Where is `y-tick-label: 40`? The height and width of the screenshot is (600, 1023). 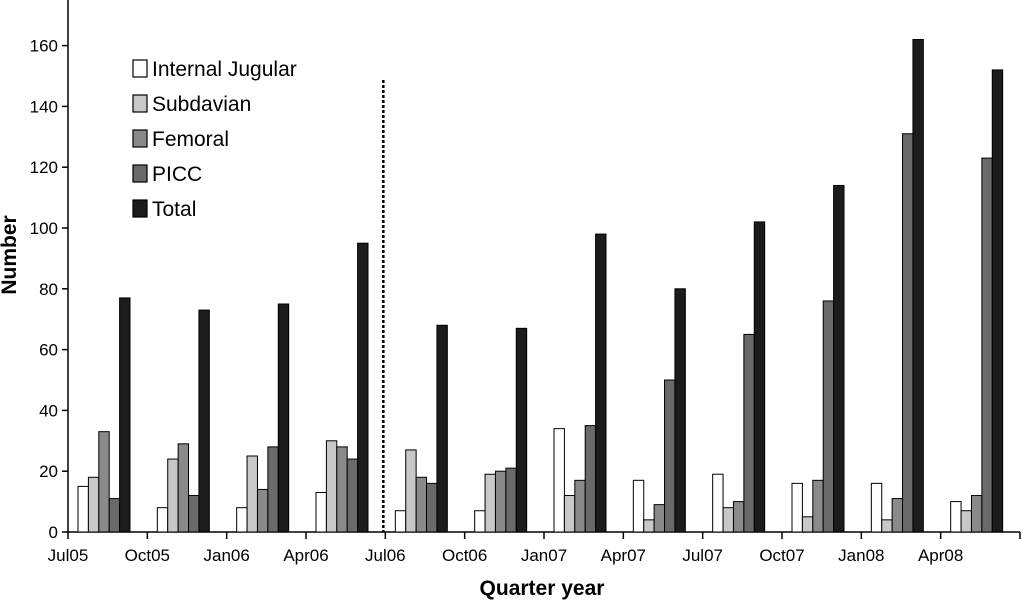 y-tick-label: 40 is located at coordinates (48, 410).